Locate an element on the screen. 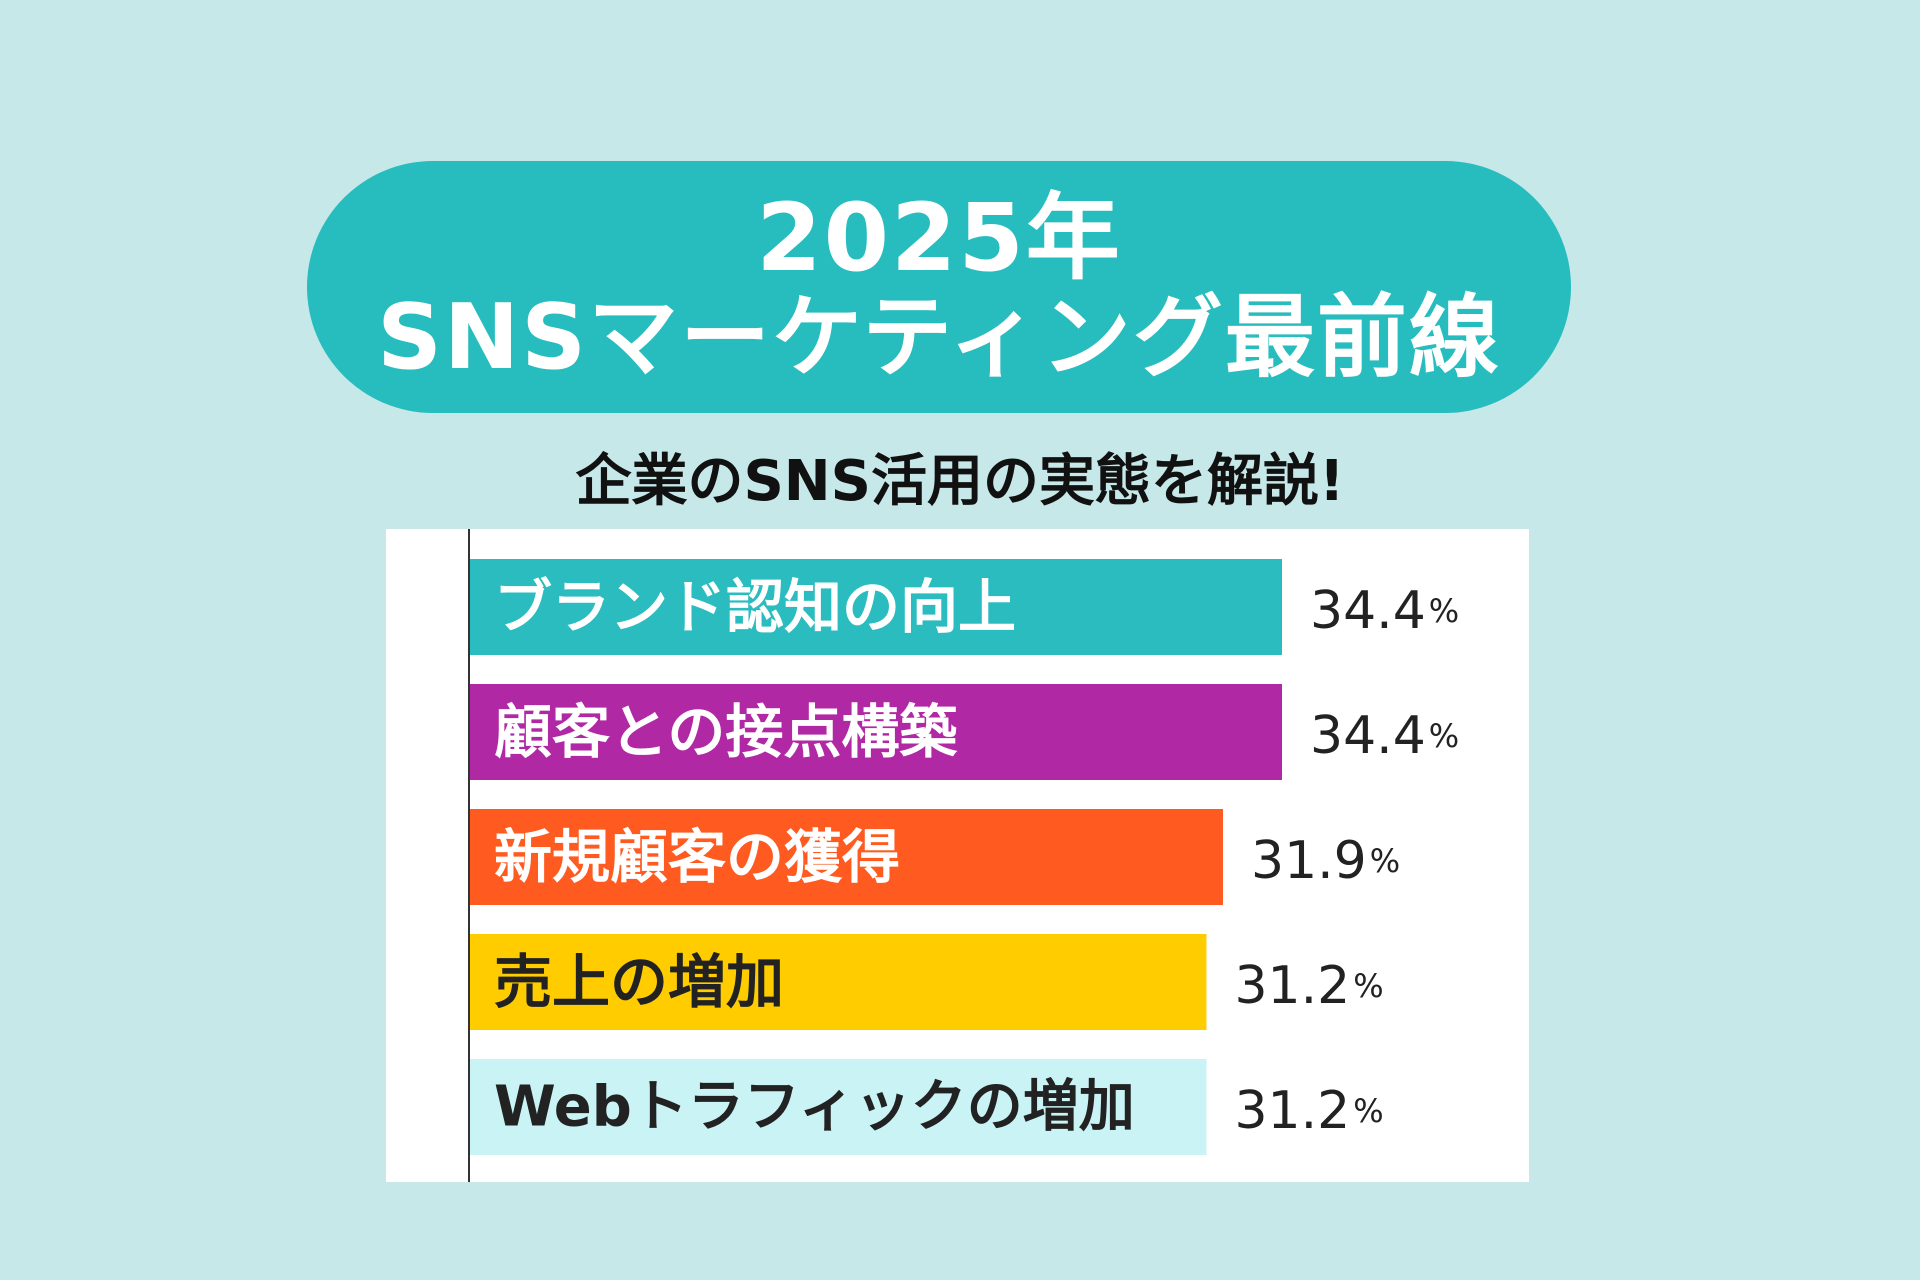  title-year: 2025年 is located at coordinates (939, 238).